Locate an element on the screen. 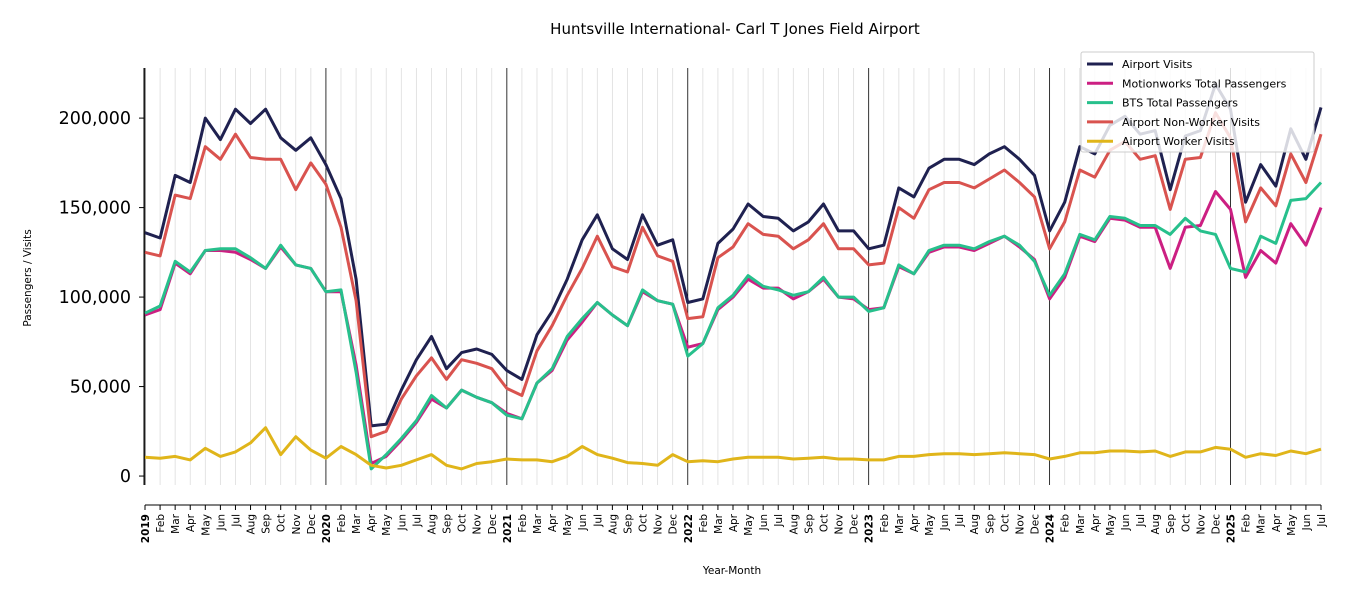  x-tick-label: 2023 is located at coordinates (870, 528).